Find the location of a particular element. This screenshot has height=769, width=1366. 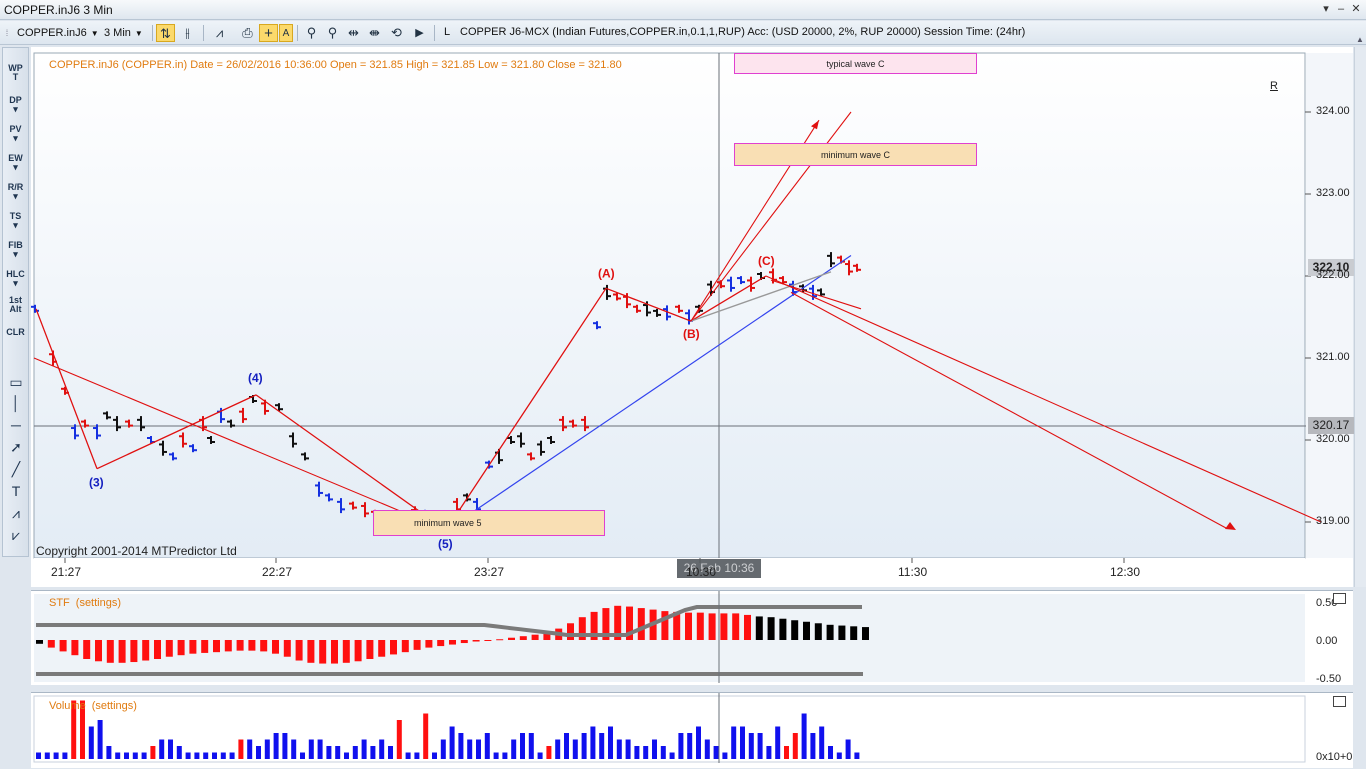

grip-icon: ⁞ is located at coordinates (7, 33).